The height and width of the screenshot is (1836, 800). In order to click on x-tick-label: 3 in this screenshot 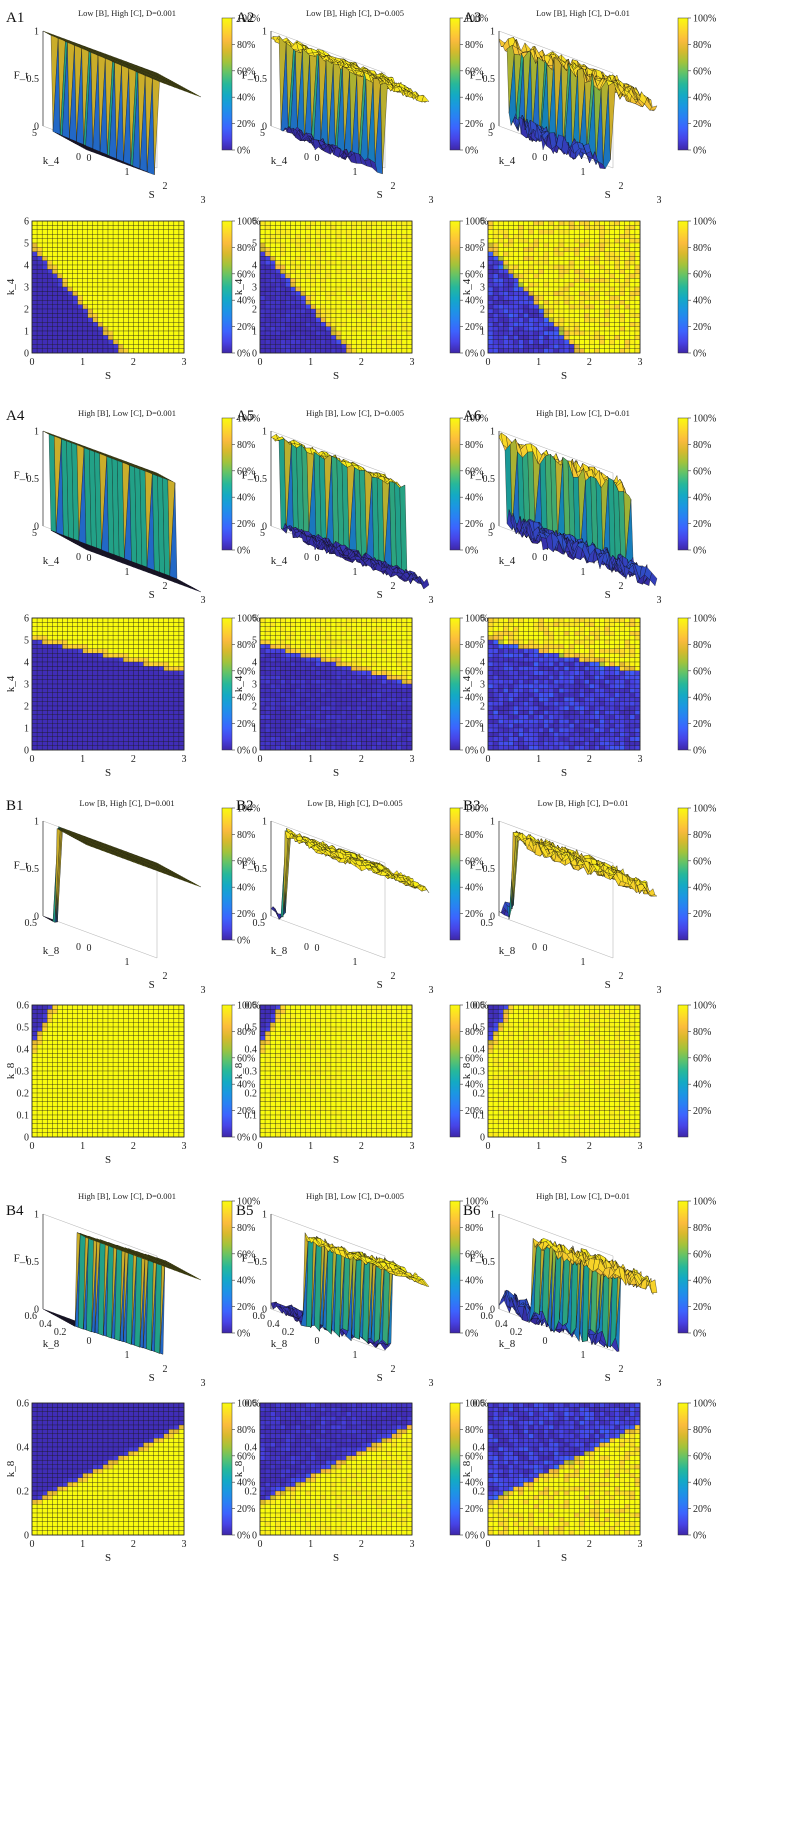, I will do `click(203, 200)`.